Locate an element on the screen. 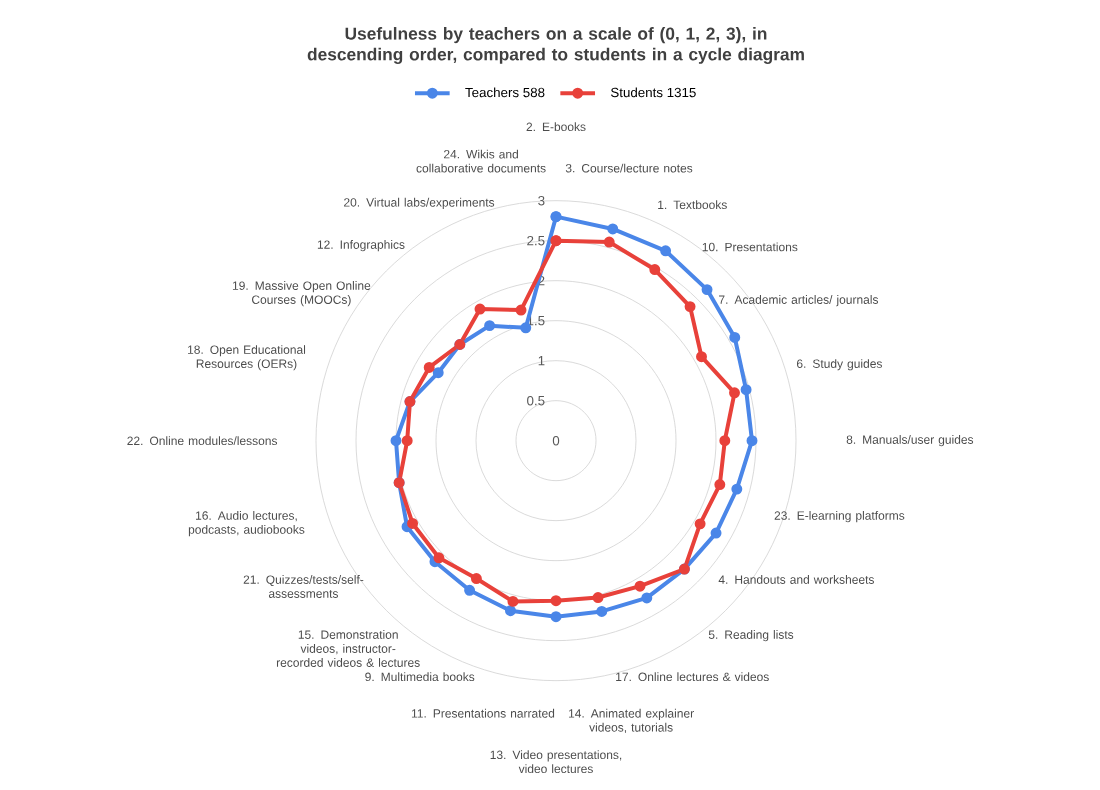 The height and width of the screenshot is (790, 1100). spoke-label: 8. Manuals/user guides is located at coordinates (910, 441).